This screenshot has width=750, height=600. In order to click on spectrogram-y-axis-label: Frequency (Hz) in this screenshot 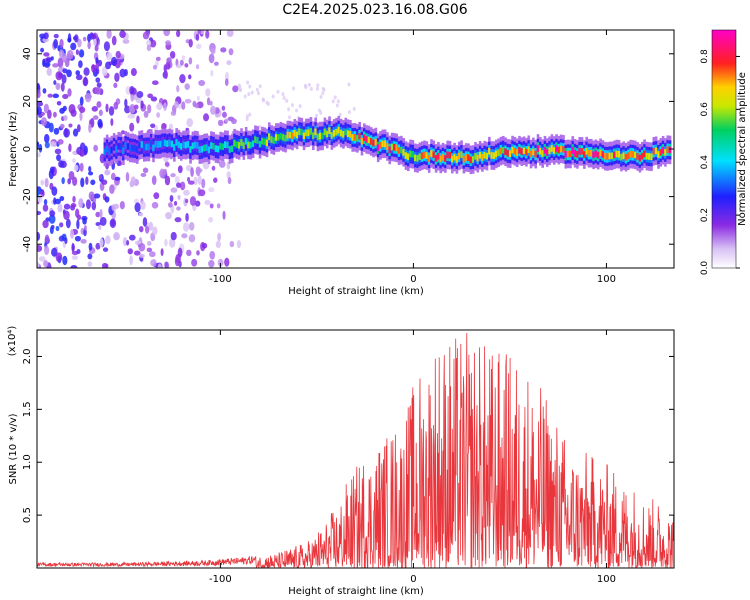, I will do `click(13, 149)`.